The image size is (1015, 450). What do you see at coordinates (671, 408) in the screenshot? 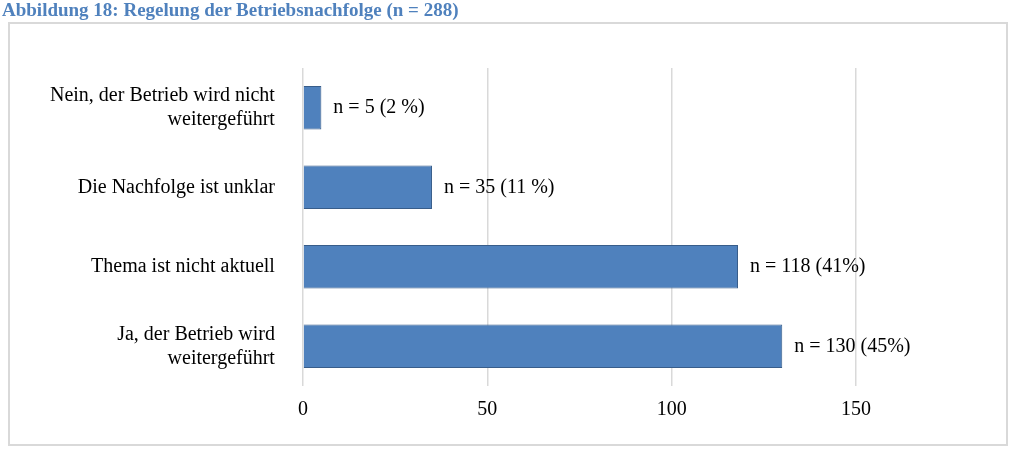
I see `x-tick-label: 100` at bounding box center [671, 408].